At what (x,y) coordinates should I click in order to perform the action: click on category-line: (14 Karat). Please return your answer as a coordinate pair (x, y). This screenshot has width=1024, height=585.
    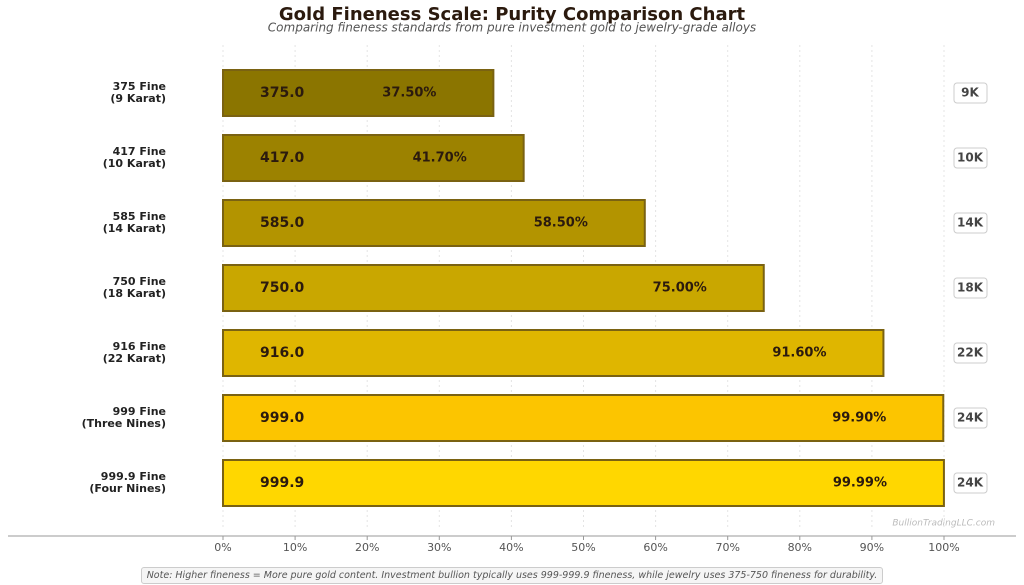
    Looking at the image, I should click on (134, 228).